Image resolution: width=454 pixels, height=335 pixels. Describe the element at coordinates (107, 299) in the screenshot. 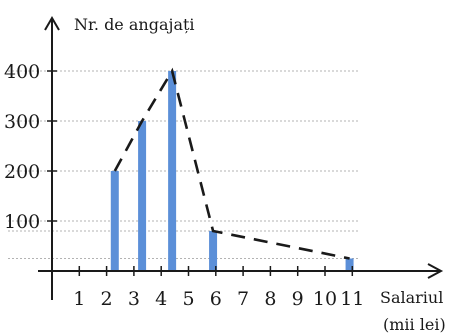

I see `x-tick-label: 2` at that location.